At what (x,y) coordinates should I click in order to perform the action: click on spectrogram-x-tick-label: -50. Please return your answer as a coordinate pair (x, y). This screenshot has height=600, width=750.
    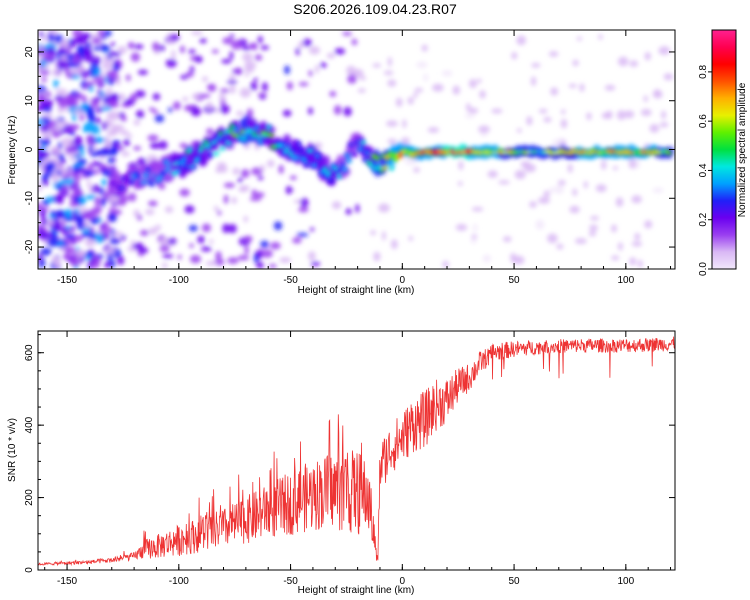
    Looking at the image, I should click on (290, 280).